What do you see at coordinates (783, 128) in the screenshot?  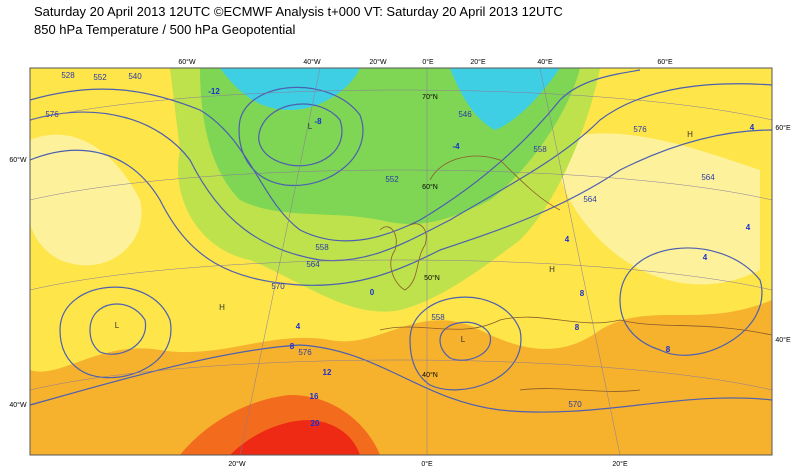 I see `latitude-label: 60°E` at bounding box center [783, 128].